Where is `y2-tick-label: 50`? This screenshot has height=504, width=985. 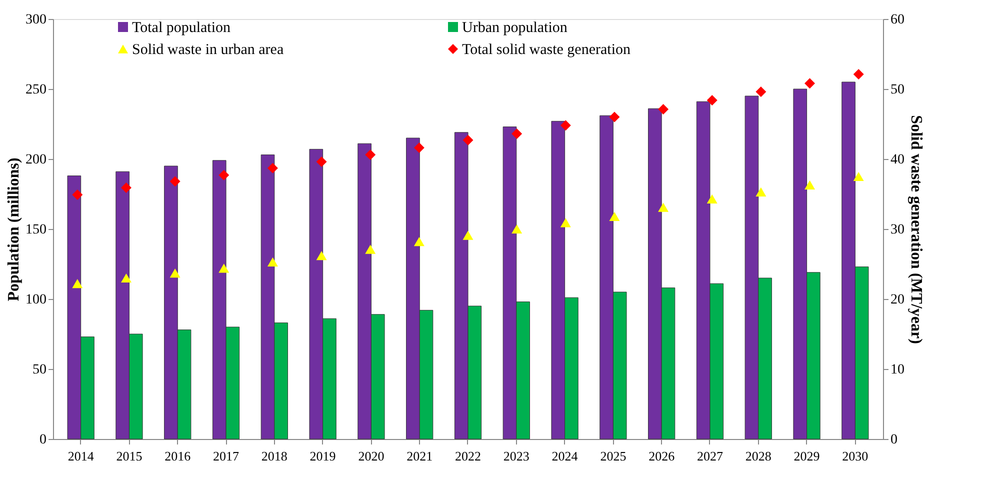
y2-tick-label: 50 is located at coordinates (897, 90).